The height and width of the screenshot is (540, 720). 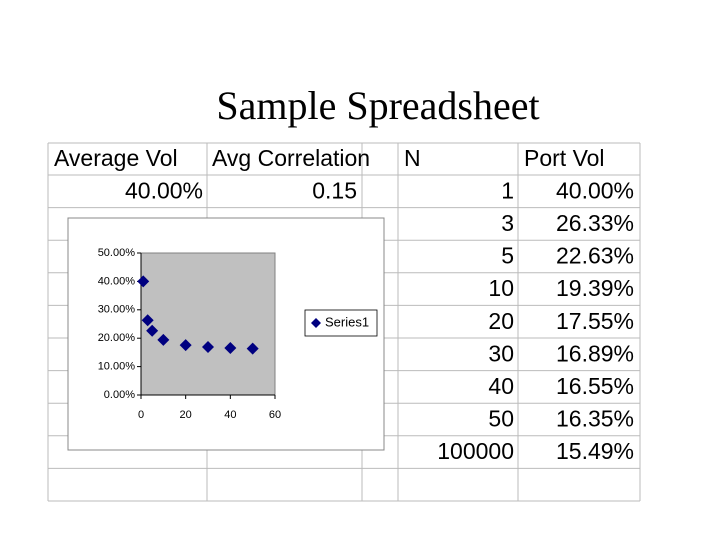 I want to click on cell-n: 1, so click(x=507, y=190).